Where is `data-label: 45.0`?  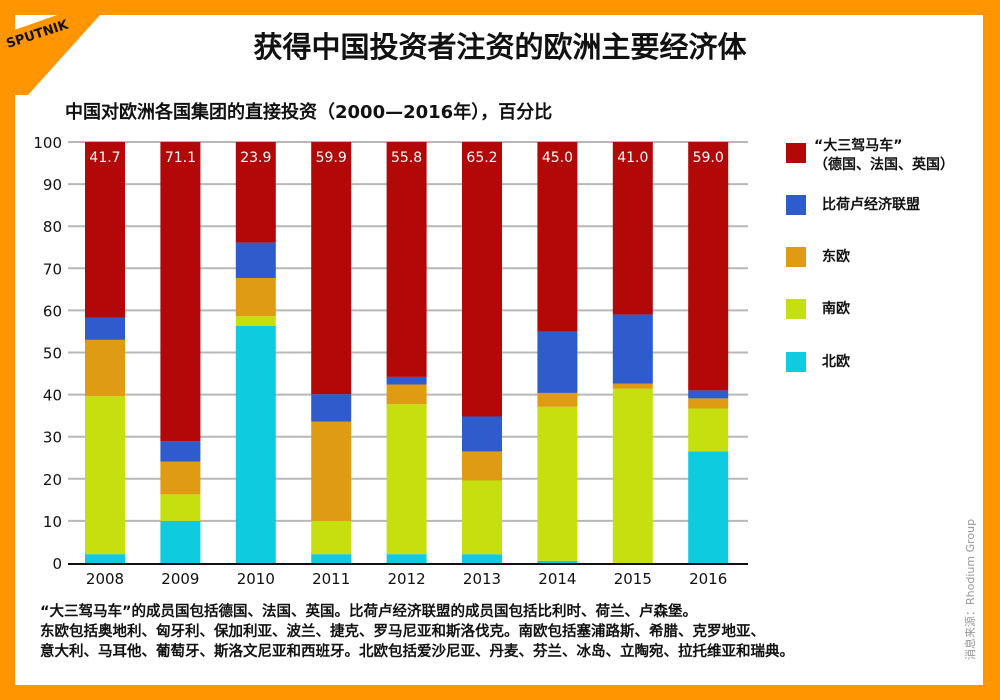
data-label: 45.0 is located at coordinates (557, 158).